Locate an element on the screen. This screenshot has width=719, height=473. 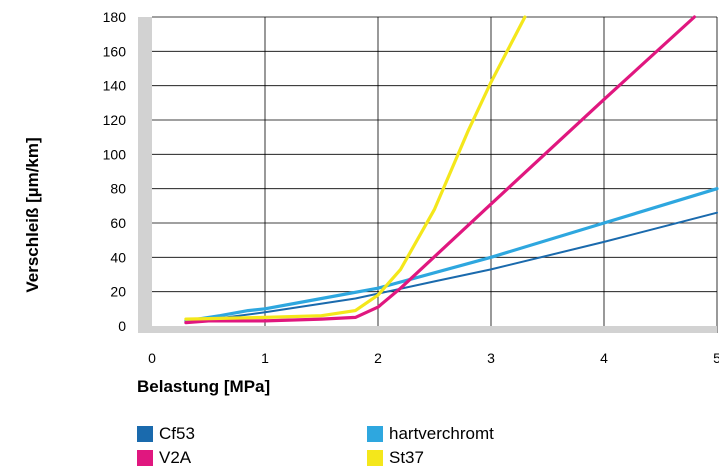
y-tick-label: 140 is located at coordinates (115, 86).